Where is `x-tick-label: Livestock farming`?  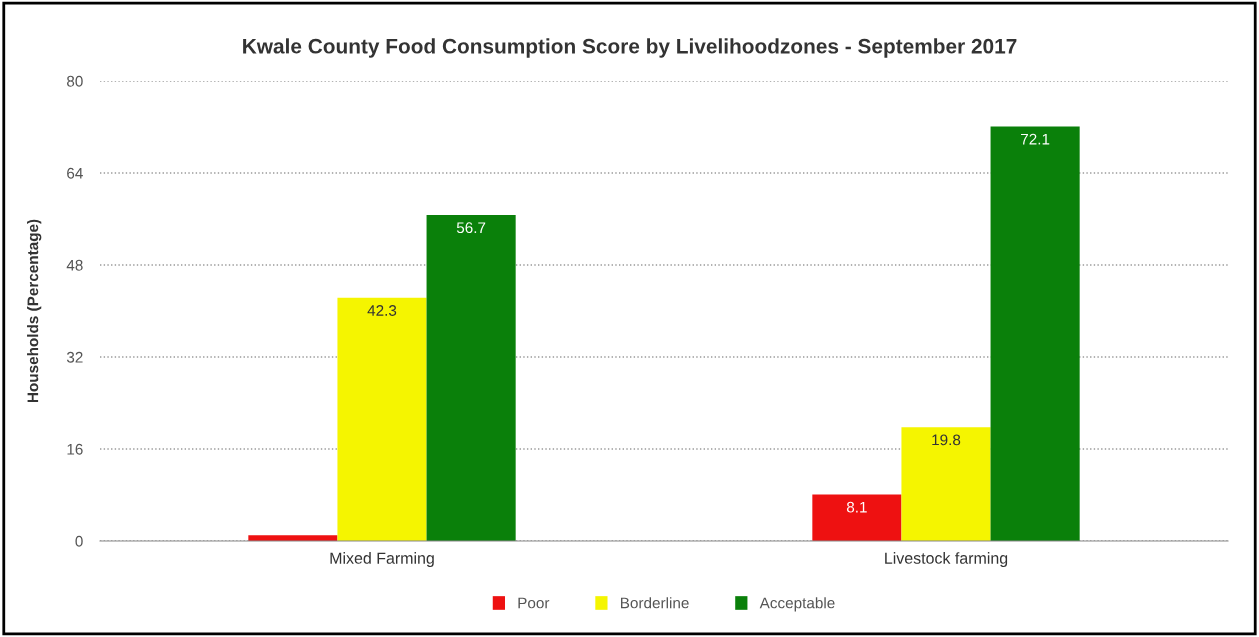 x-tick-label: Livestock farming is located at coordinates (946, 559).